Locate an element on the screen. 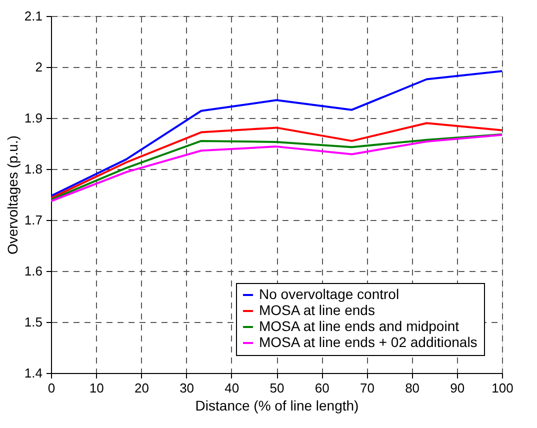 The image size is (537, 428). y-tick-label: 2.1 is located at coordinates (33, 16).